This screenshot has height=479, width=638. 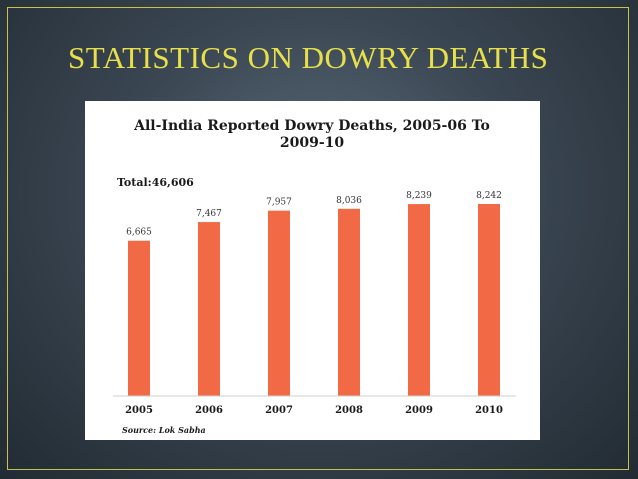 What do you see at coordinates (312, 143) in the screenshot?
I see `chart-title-line2: 2009-10` at bounding box center [312, 143].